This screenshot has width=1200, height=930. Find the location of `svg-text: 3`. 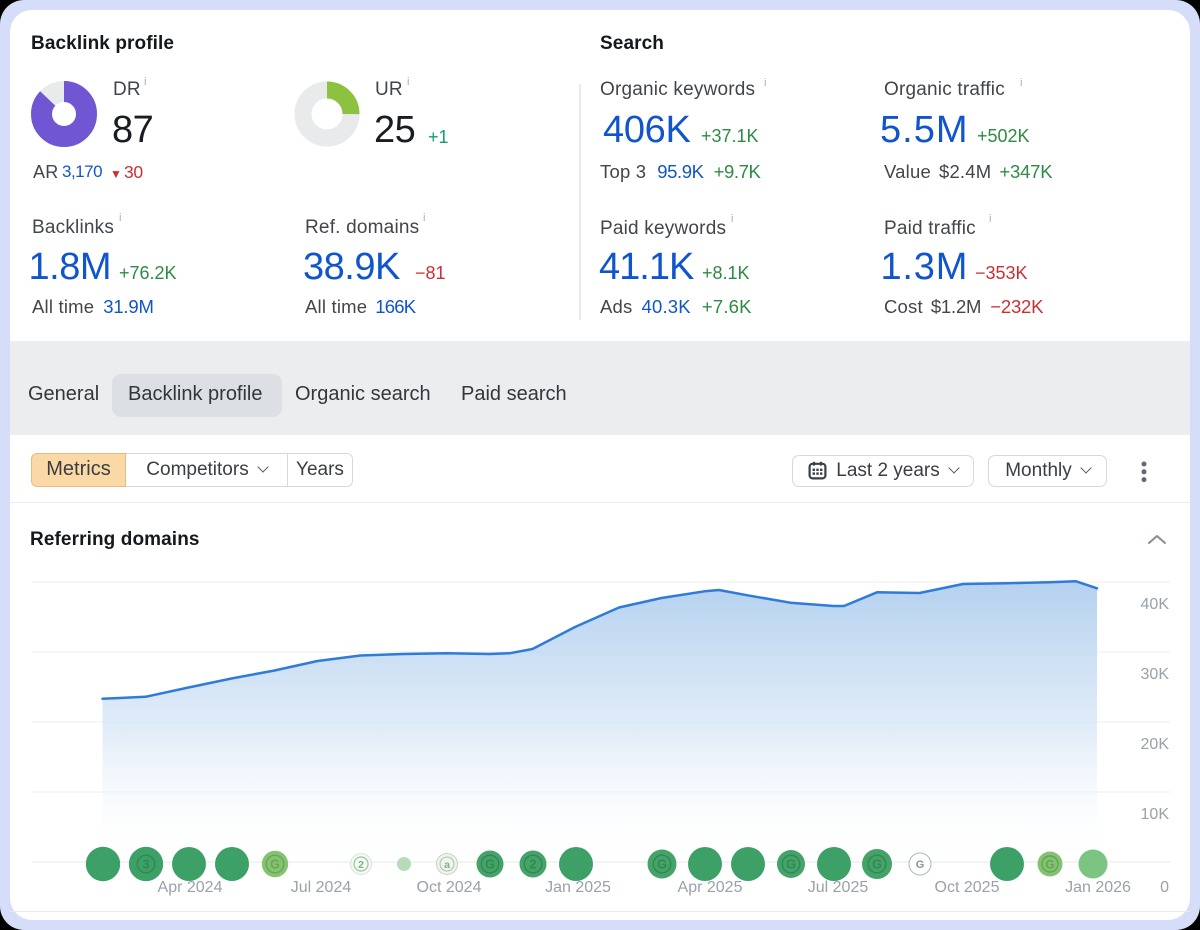

svg-text: 3 is located at coordinates (146, 865).